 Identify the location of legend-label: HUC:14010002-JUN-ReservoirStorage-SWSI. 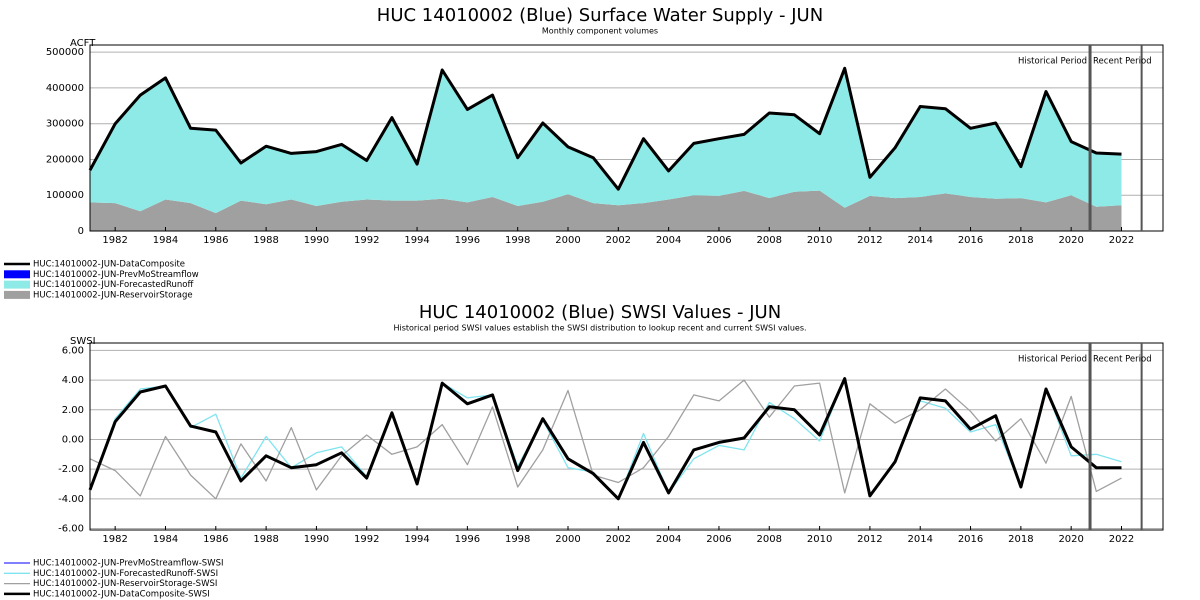
(125, 584).